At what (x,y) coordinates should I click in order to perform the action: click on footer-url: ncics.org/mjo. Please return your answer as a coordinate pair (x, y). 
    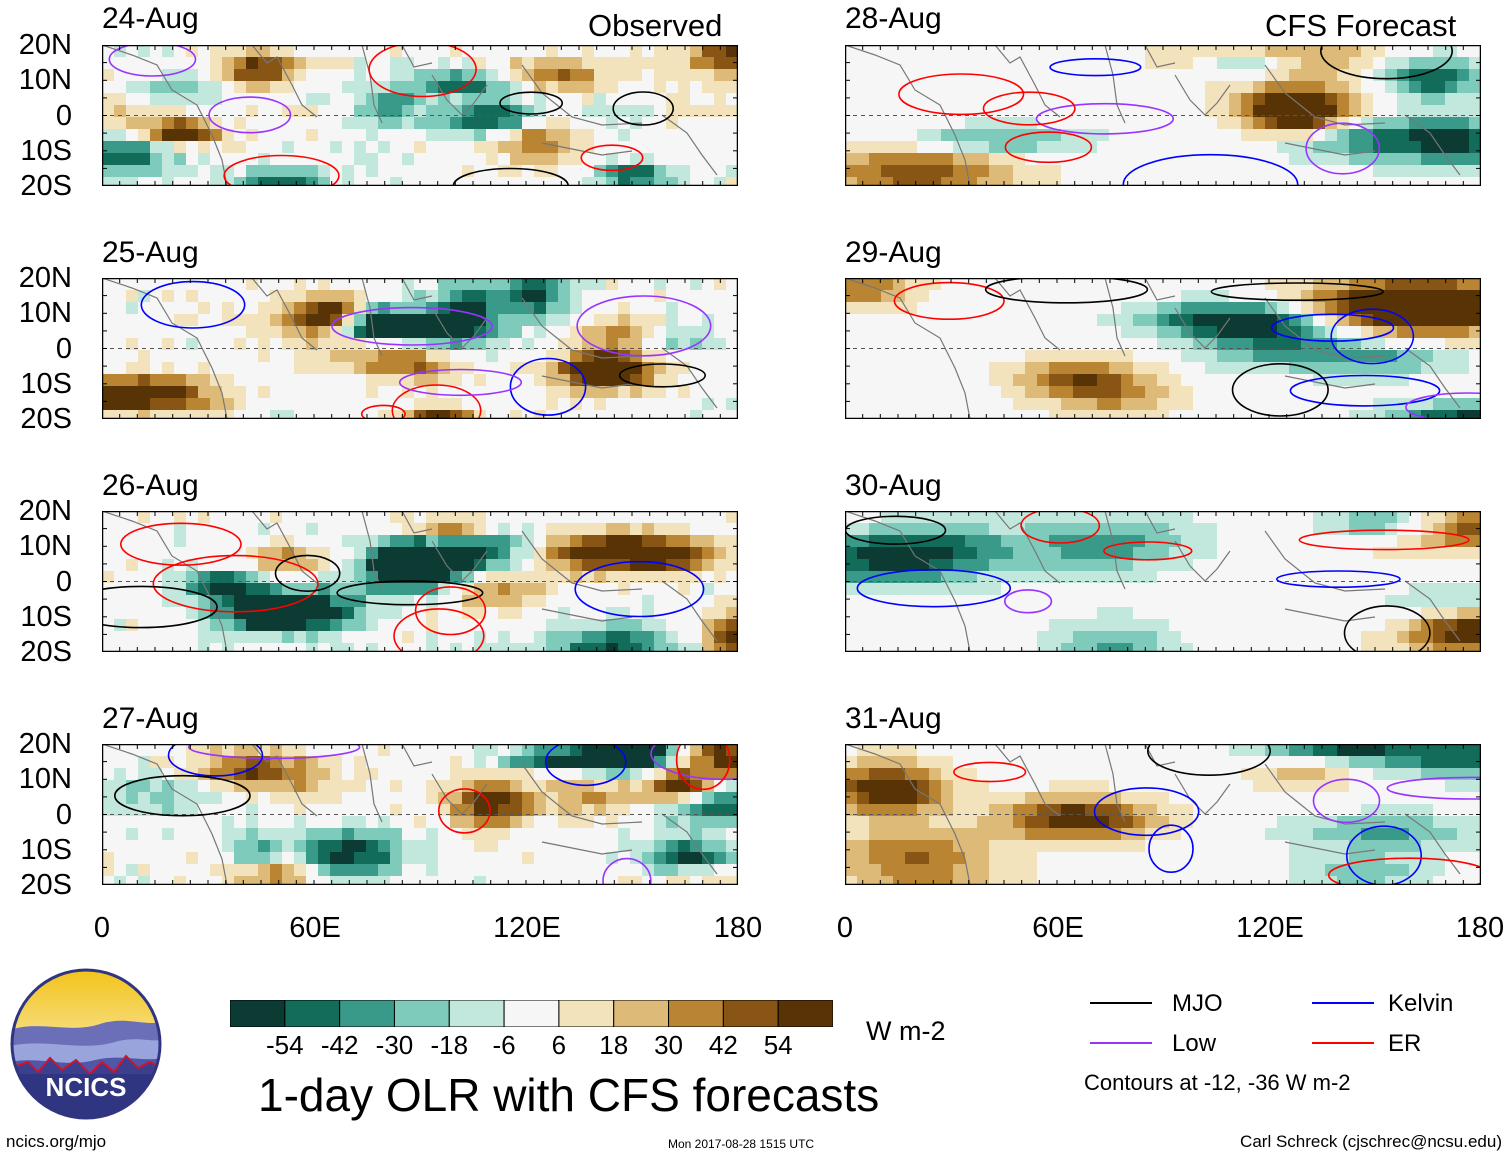
    Looking at the image, I should click on (56, 1141).